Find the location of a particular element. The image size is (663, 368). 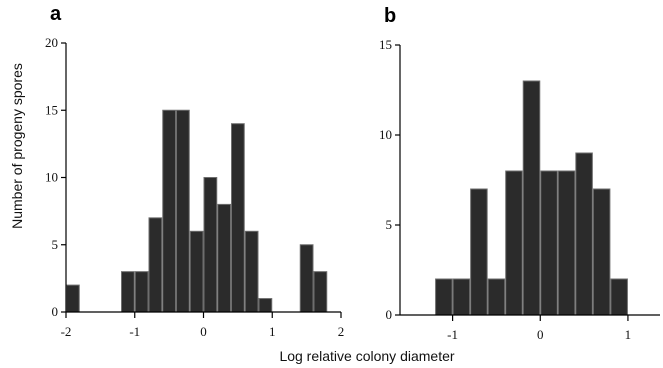

x-tick-label: 2 is located at coordinates (341, 331).